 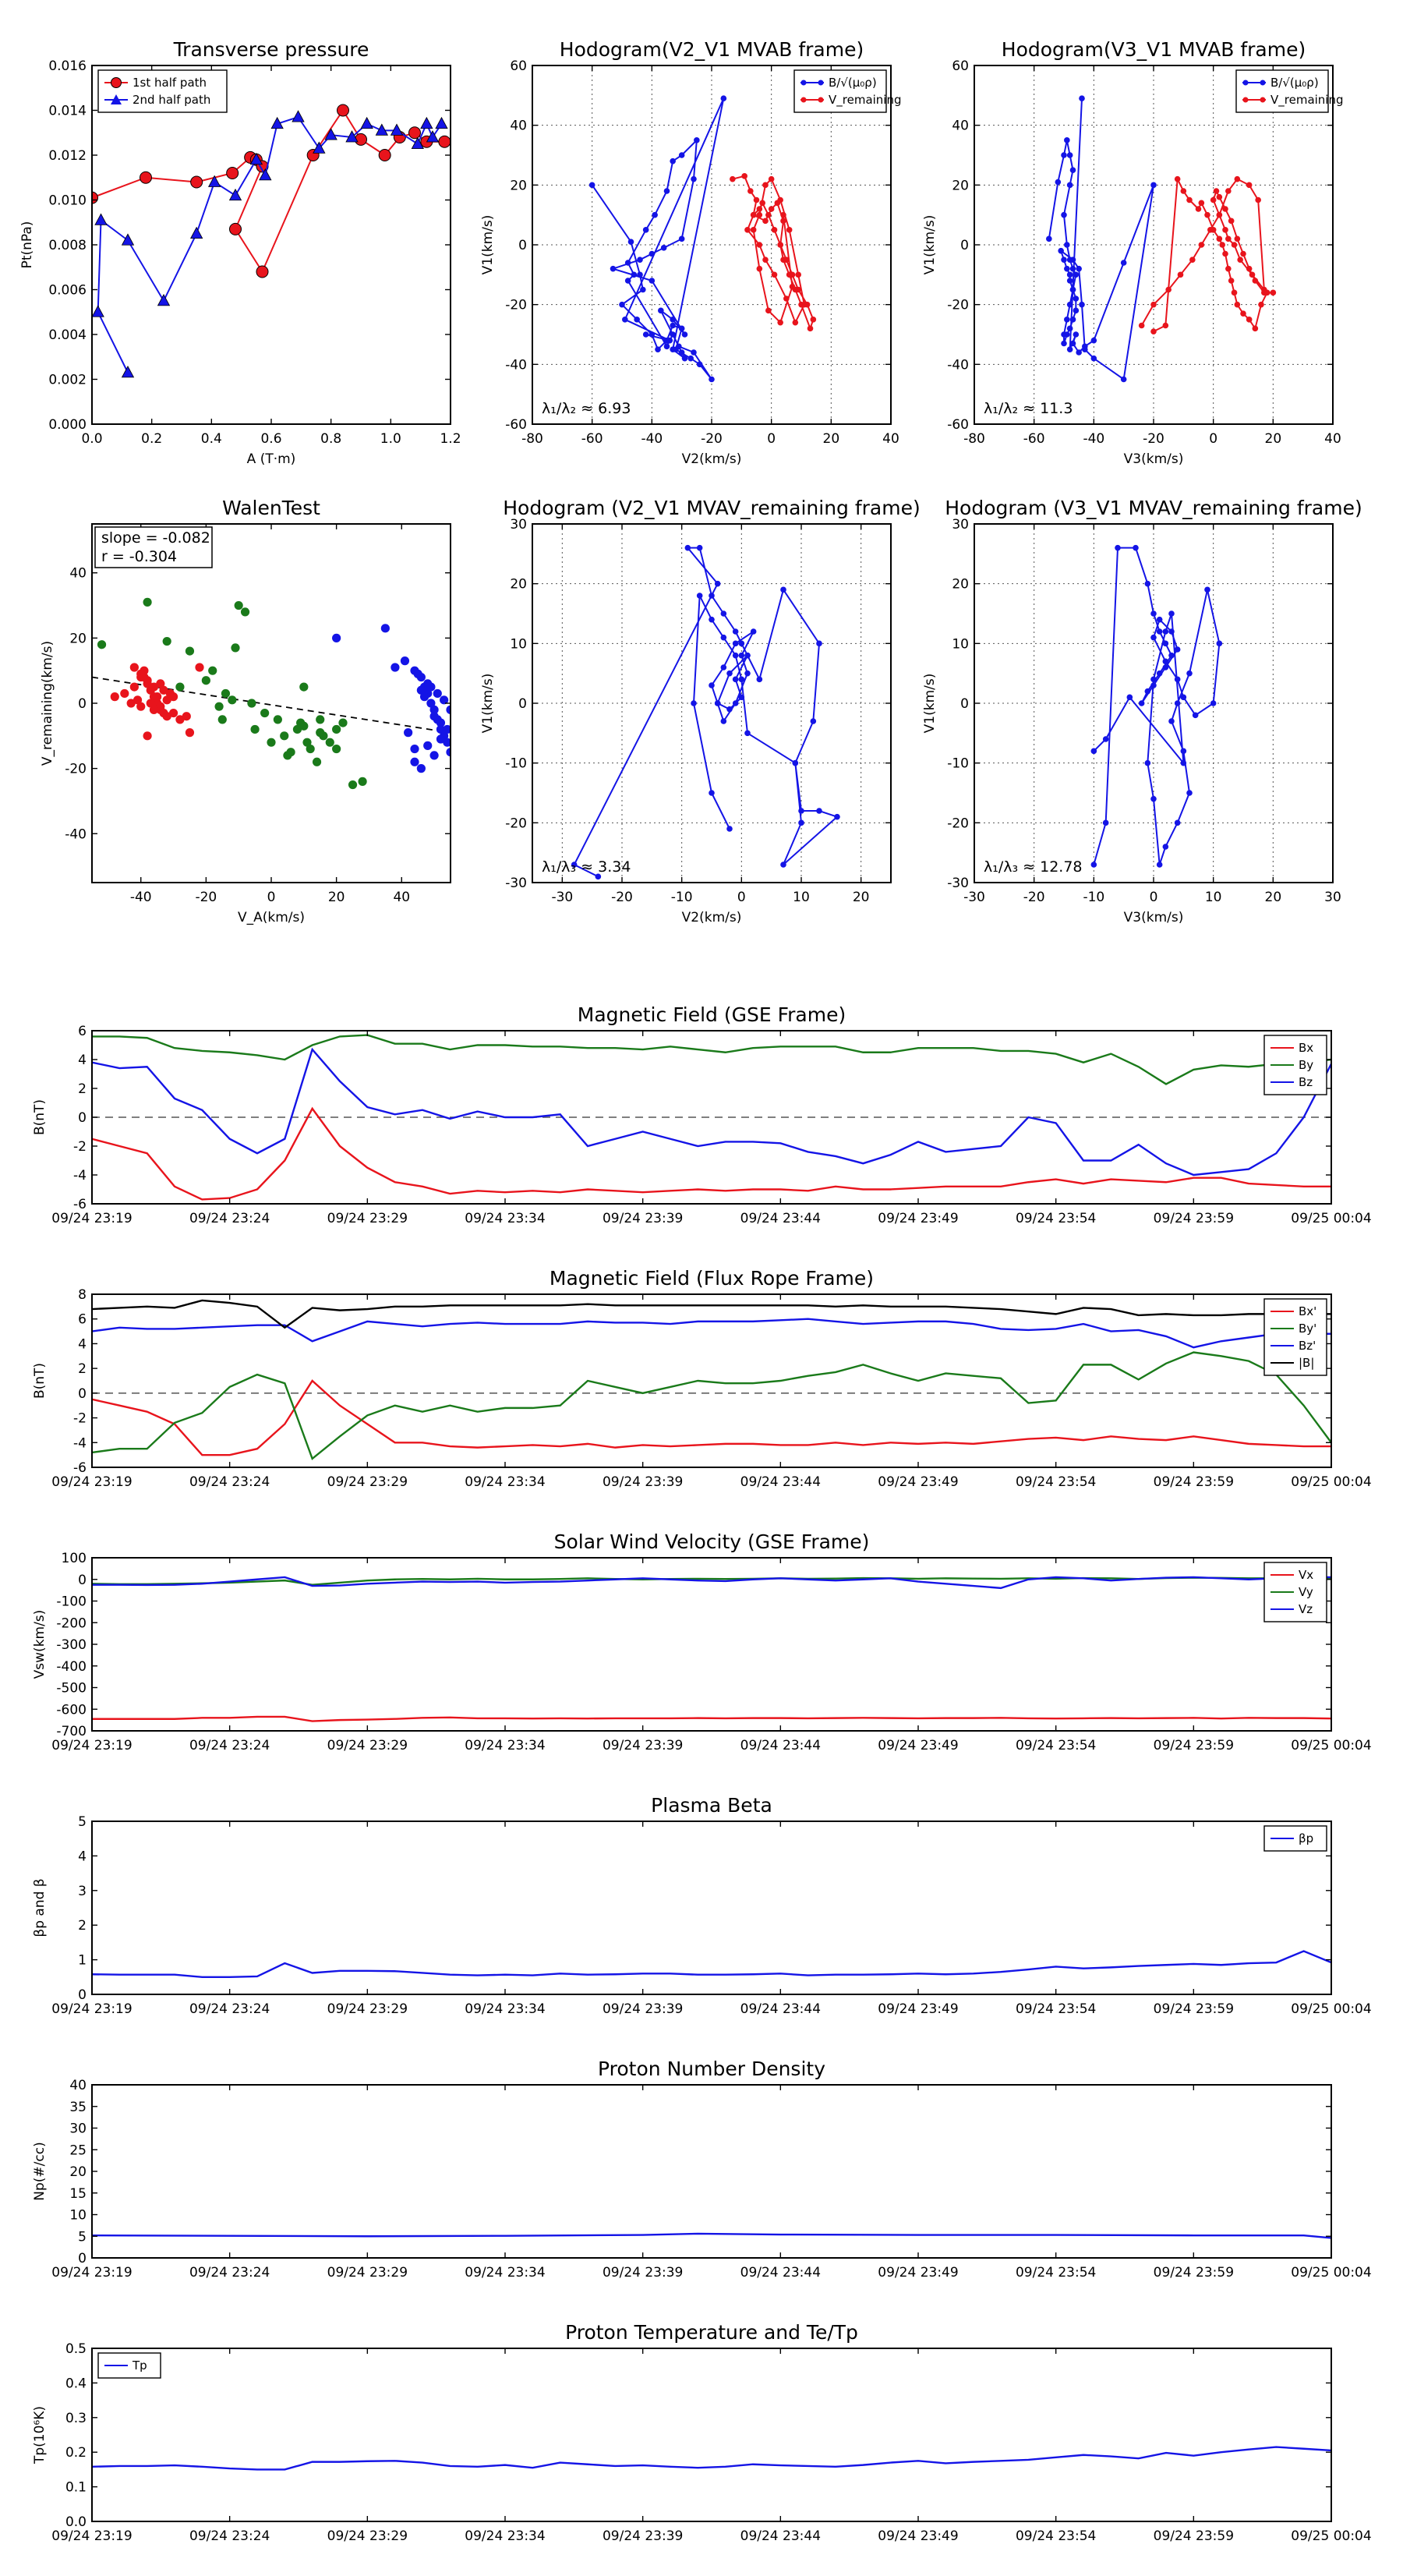 What do you see at coordinates (711, 2332) in the screenshot?
I see `chart-title: Proton Temperature and Te/Tp` at bounding box center [711, 2332].